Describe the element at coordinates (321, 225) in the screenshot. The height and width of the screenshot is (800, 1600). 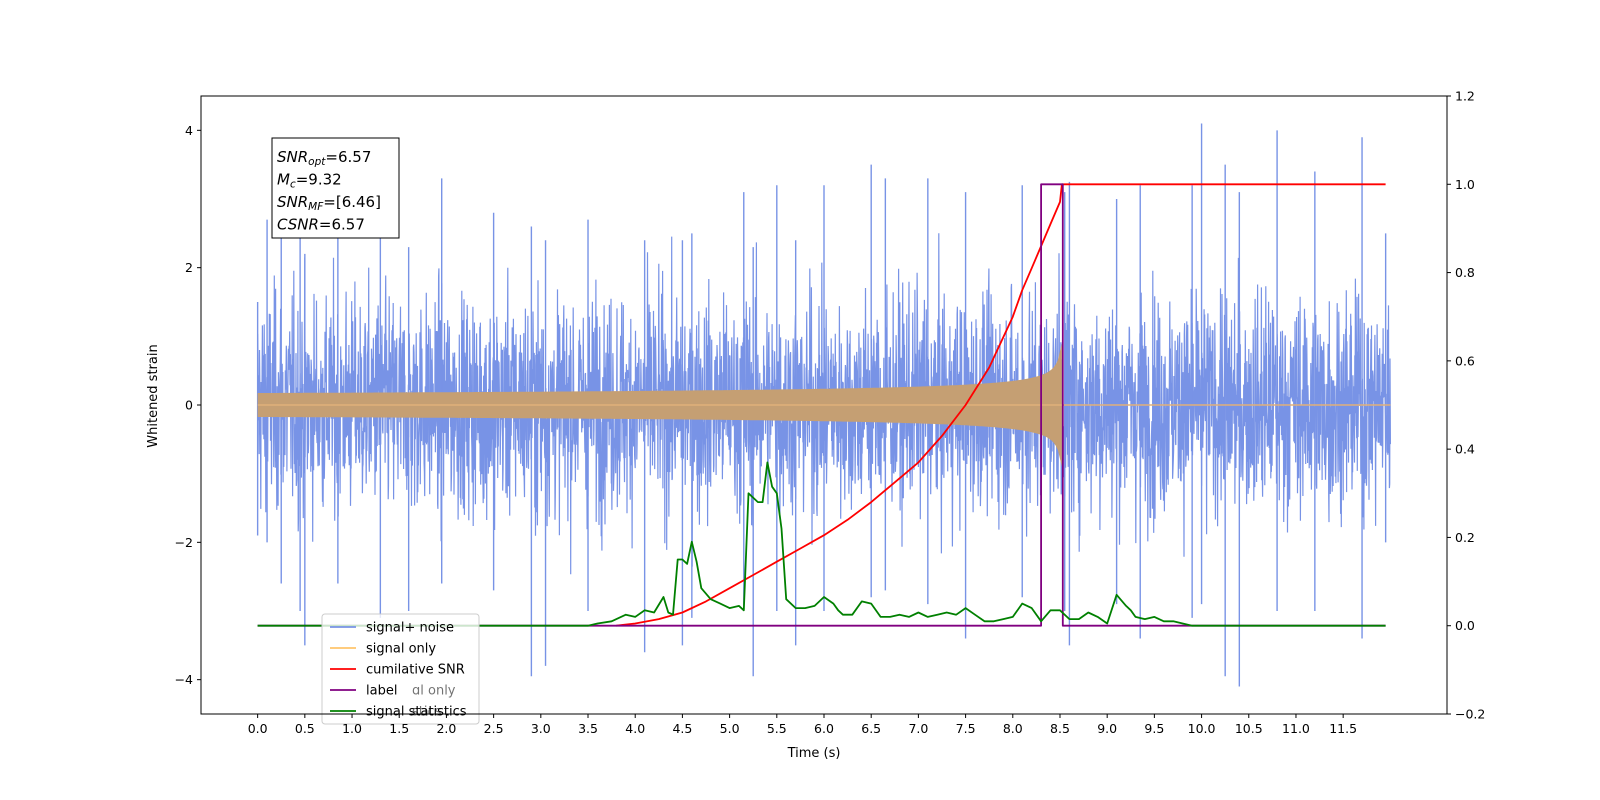
I see `annotation-line: CSNR=6.57` at that location.